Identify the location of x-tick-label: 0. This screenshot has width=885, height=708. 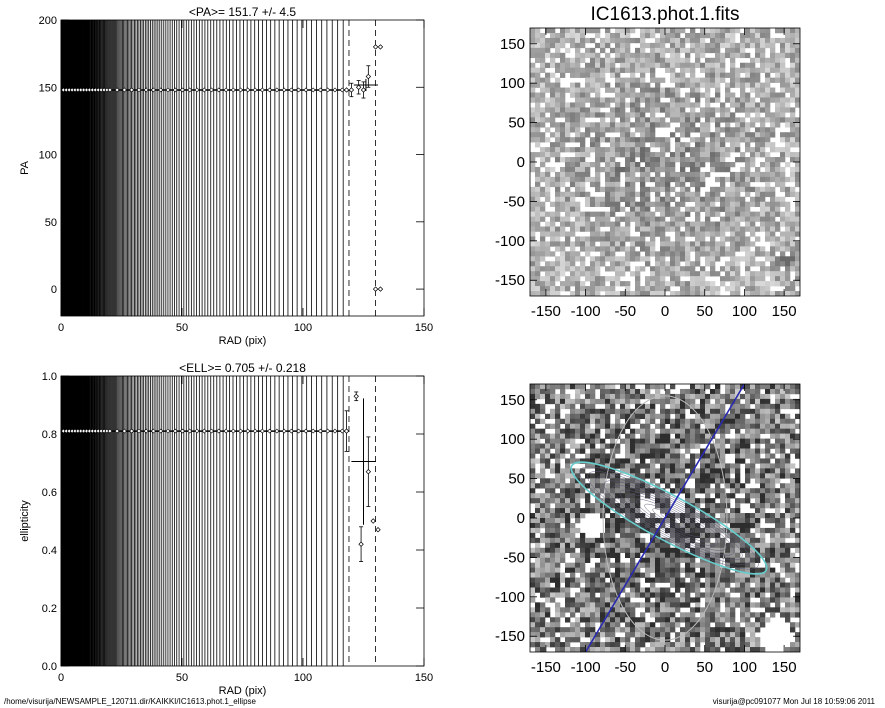
(61, 328).